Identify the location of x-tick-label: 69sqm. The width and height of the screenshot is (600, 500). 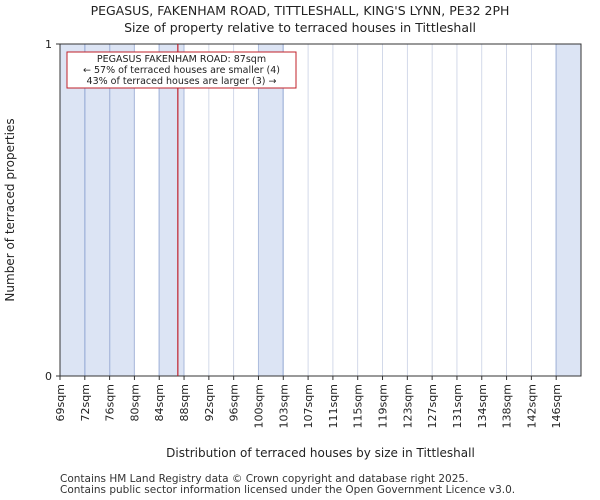
(60, 402).